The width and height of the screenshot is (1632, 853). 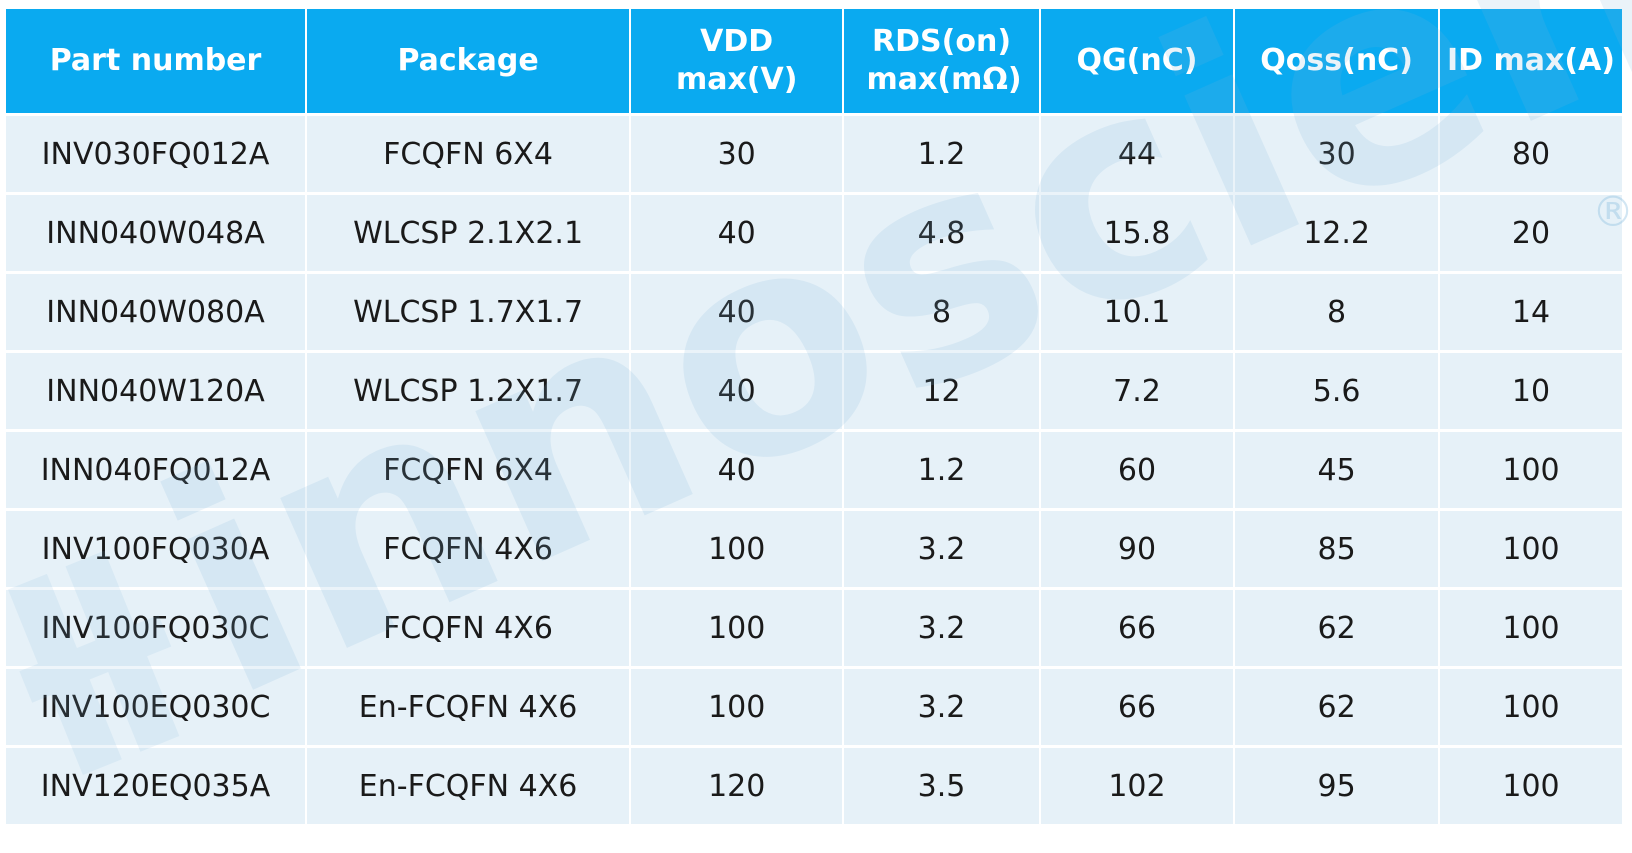 What do you see at coordinates (156, 154) in the screenshot?
I see `cell-part-number: INV030FQ012A` at bounding box center [156, 154].